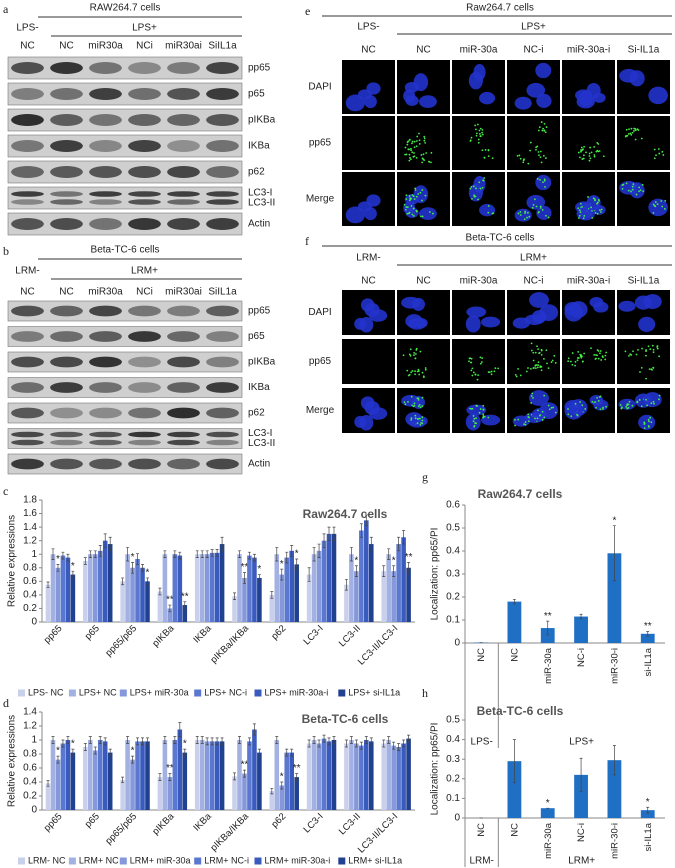 The width and height of the screenshot is (675, 868). Describe the element at coordinates (12, 561) in the screenshot. I see `y-axis-label: Relative expressions` at that location.